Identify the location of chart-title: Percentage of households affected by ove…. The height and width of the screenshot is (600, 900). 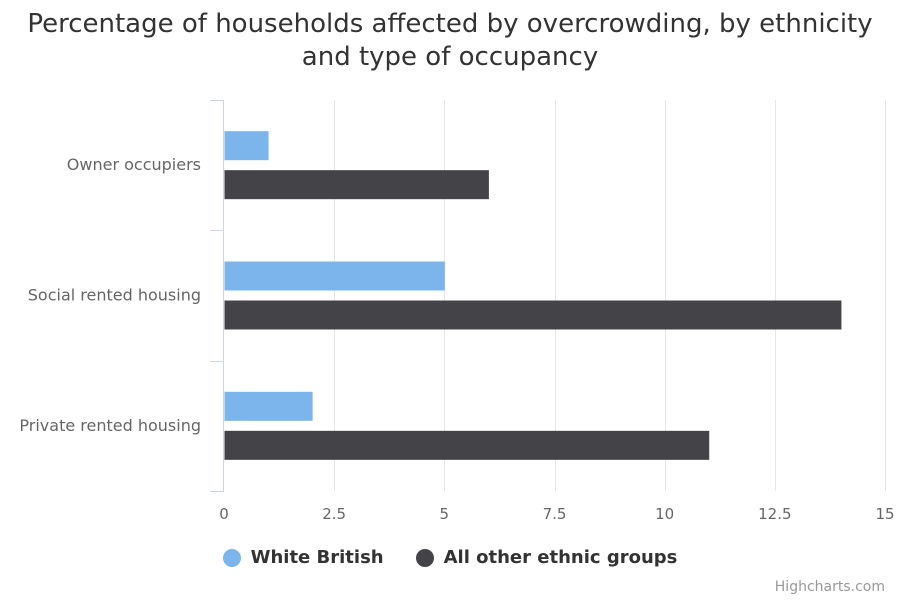
(450, 40).